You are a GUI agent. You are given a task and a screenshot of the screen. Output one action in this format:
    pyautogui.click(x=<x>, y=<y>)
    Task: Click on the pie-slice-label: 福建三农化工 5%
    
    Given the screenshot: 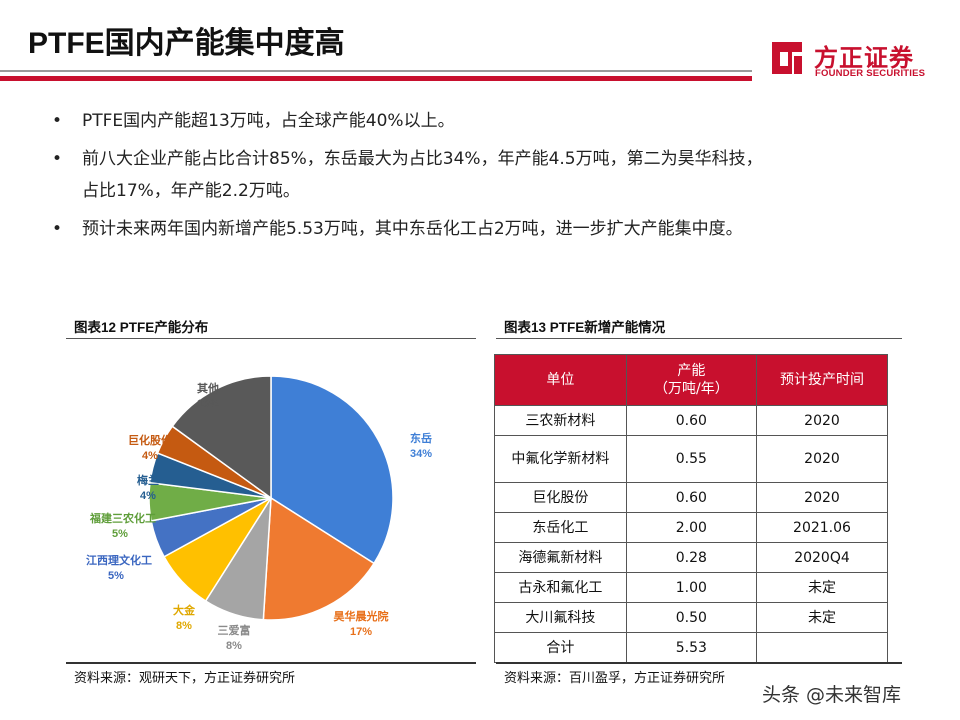 What is the action you would take?
    pyautogui.click(x=123, y=527)
    